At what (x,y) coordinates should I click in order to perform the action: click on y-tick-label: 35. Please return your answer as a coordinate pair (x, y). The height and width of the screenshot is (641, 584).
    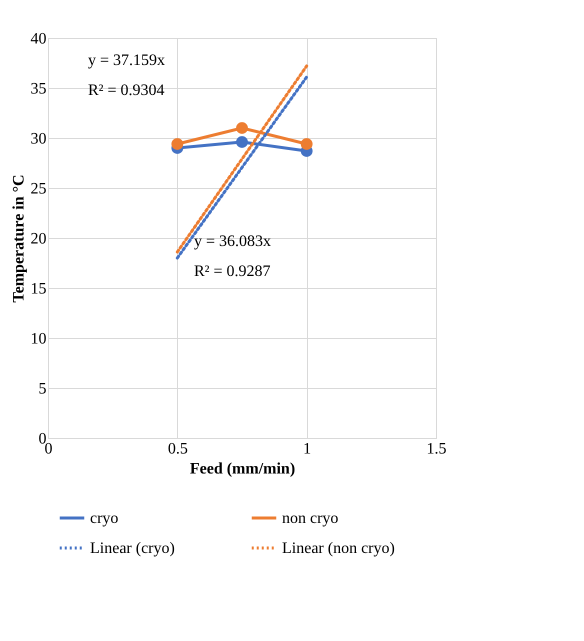
    Looking at the image, I should click on (38, 89).